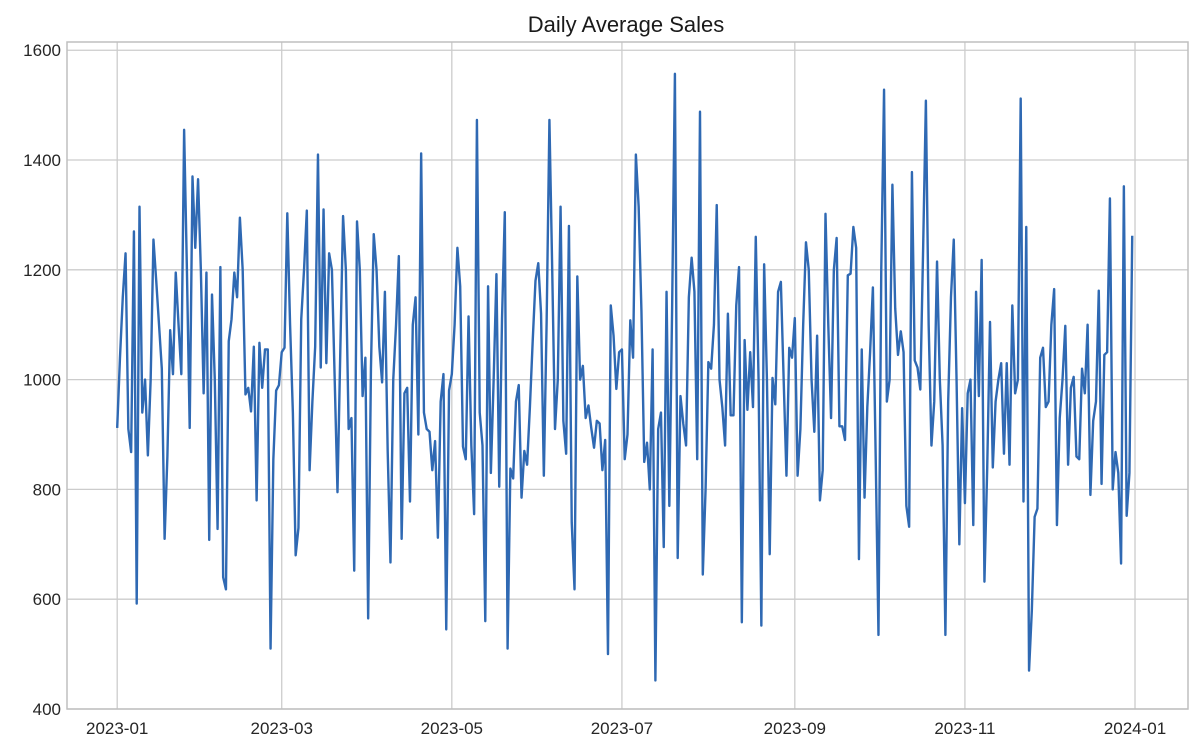 Image resolution: width=1200 pixels, height=752 pixels. What do you see at coordinates (282, 728) in the screenshot?
I see `x-tick-label: 2023-03` at bounding box center [282, 728].